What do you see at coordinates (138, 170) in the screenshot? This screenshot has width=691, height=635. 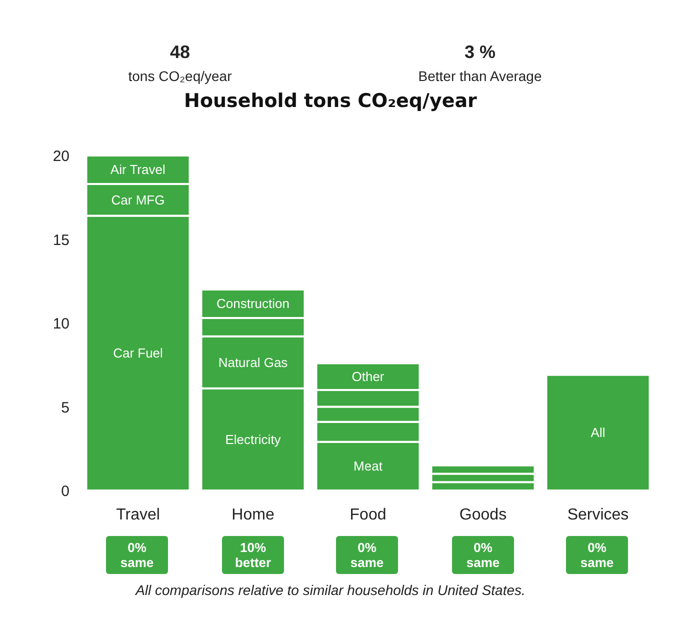 I see `series-label: Air Travel` at bounding box center [138, 170].